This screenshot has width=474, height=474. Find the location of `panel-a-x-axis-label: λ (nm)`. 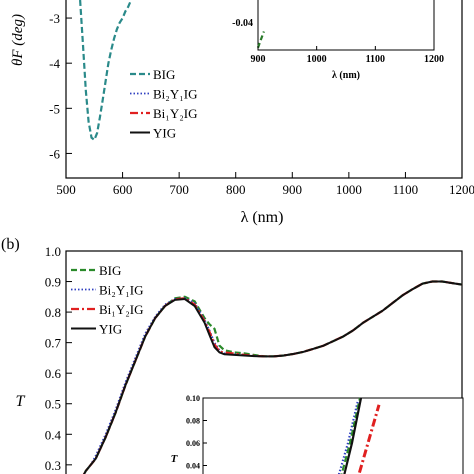

panel-a-x-axis-label: λ (nm) is located at coordinates (262, 217).